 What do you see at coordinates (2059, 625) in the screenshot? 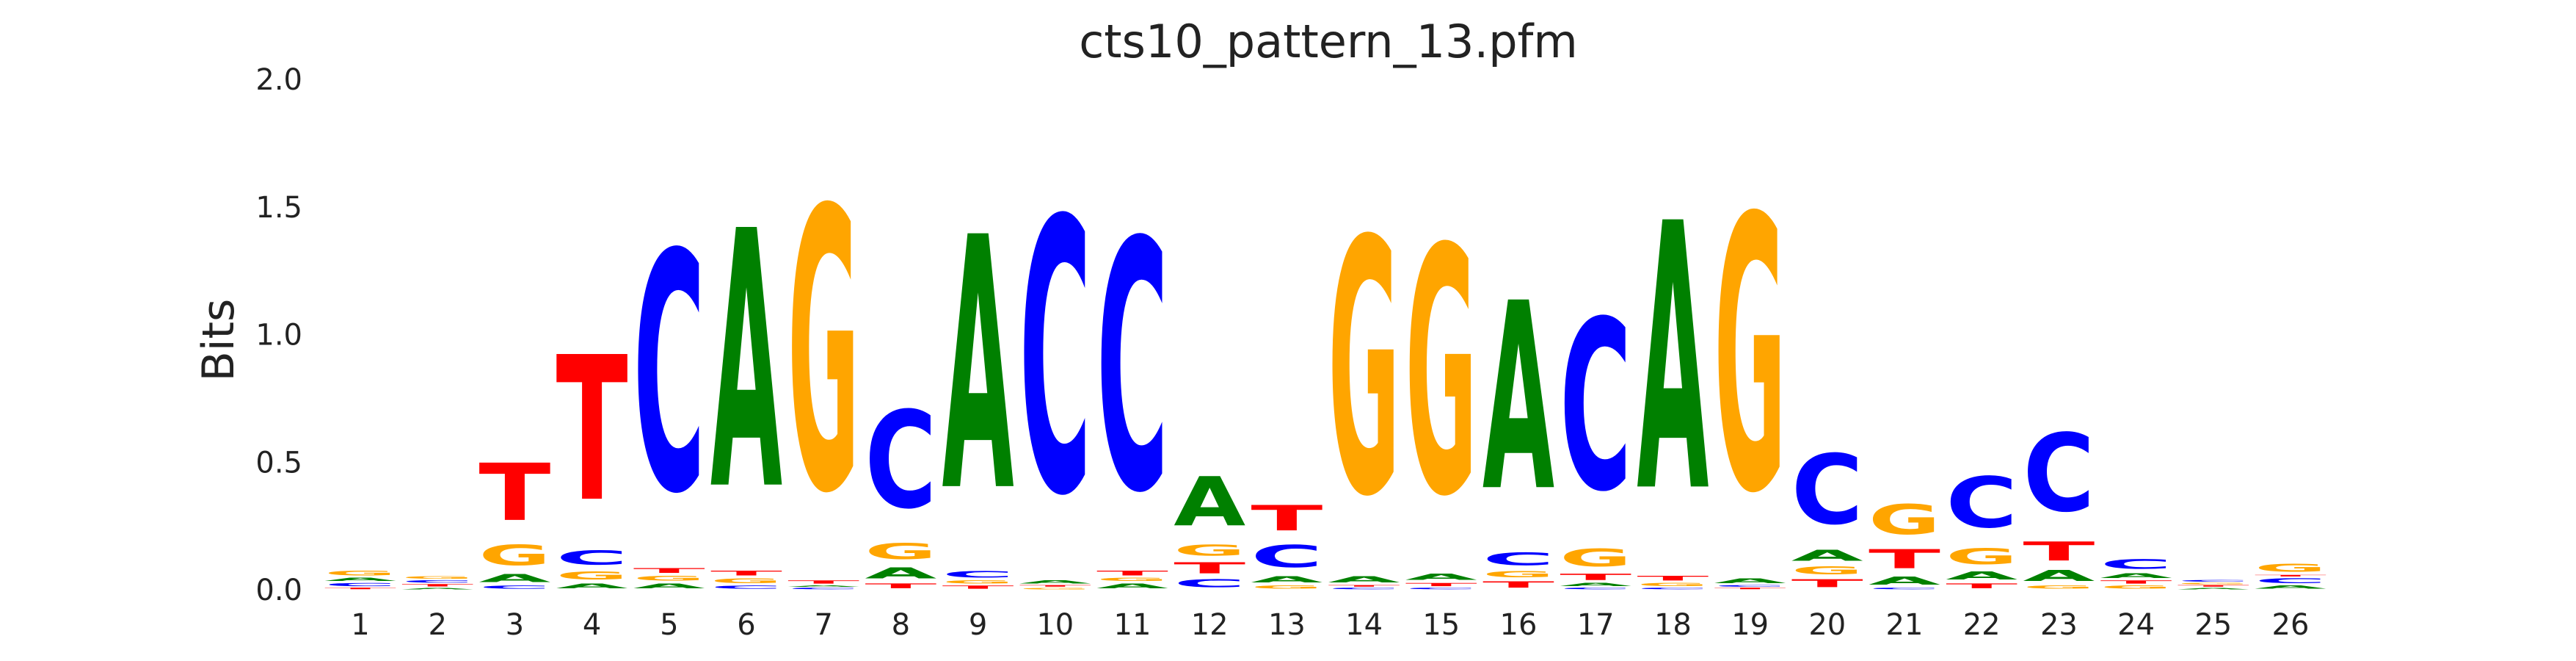
I see `x-tick-label: 23` at bounding box center [2059, 625].